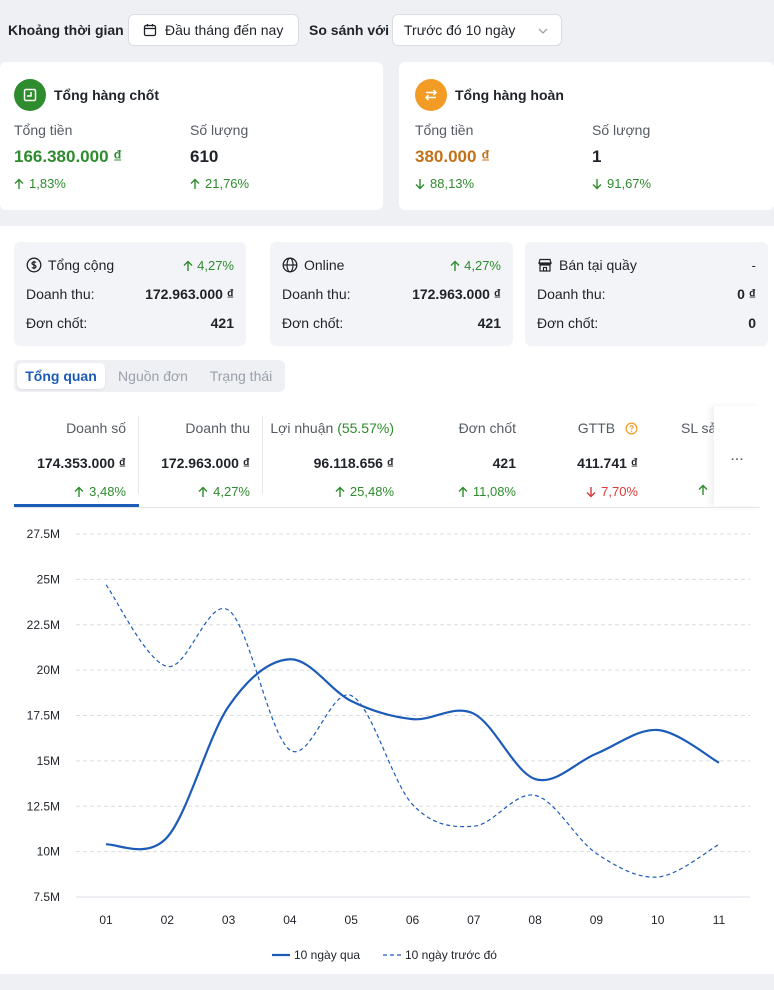  I want to click on kpi-label: Lợi nhuận (55.57%), so click(332, 428).